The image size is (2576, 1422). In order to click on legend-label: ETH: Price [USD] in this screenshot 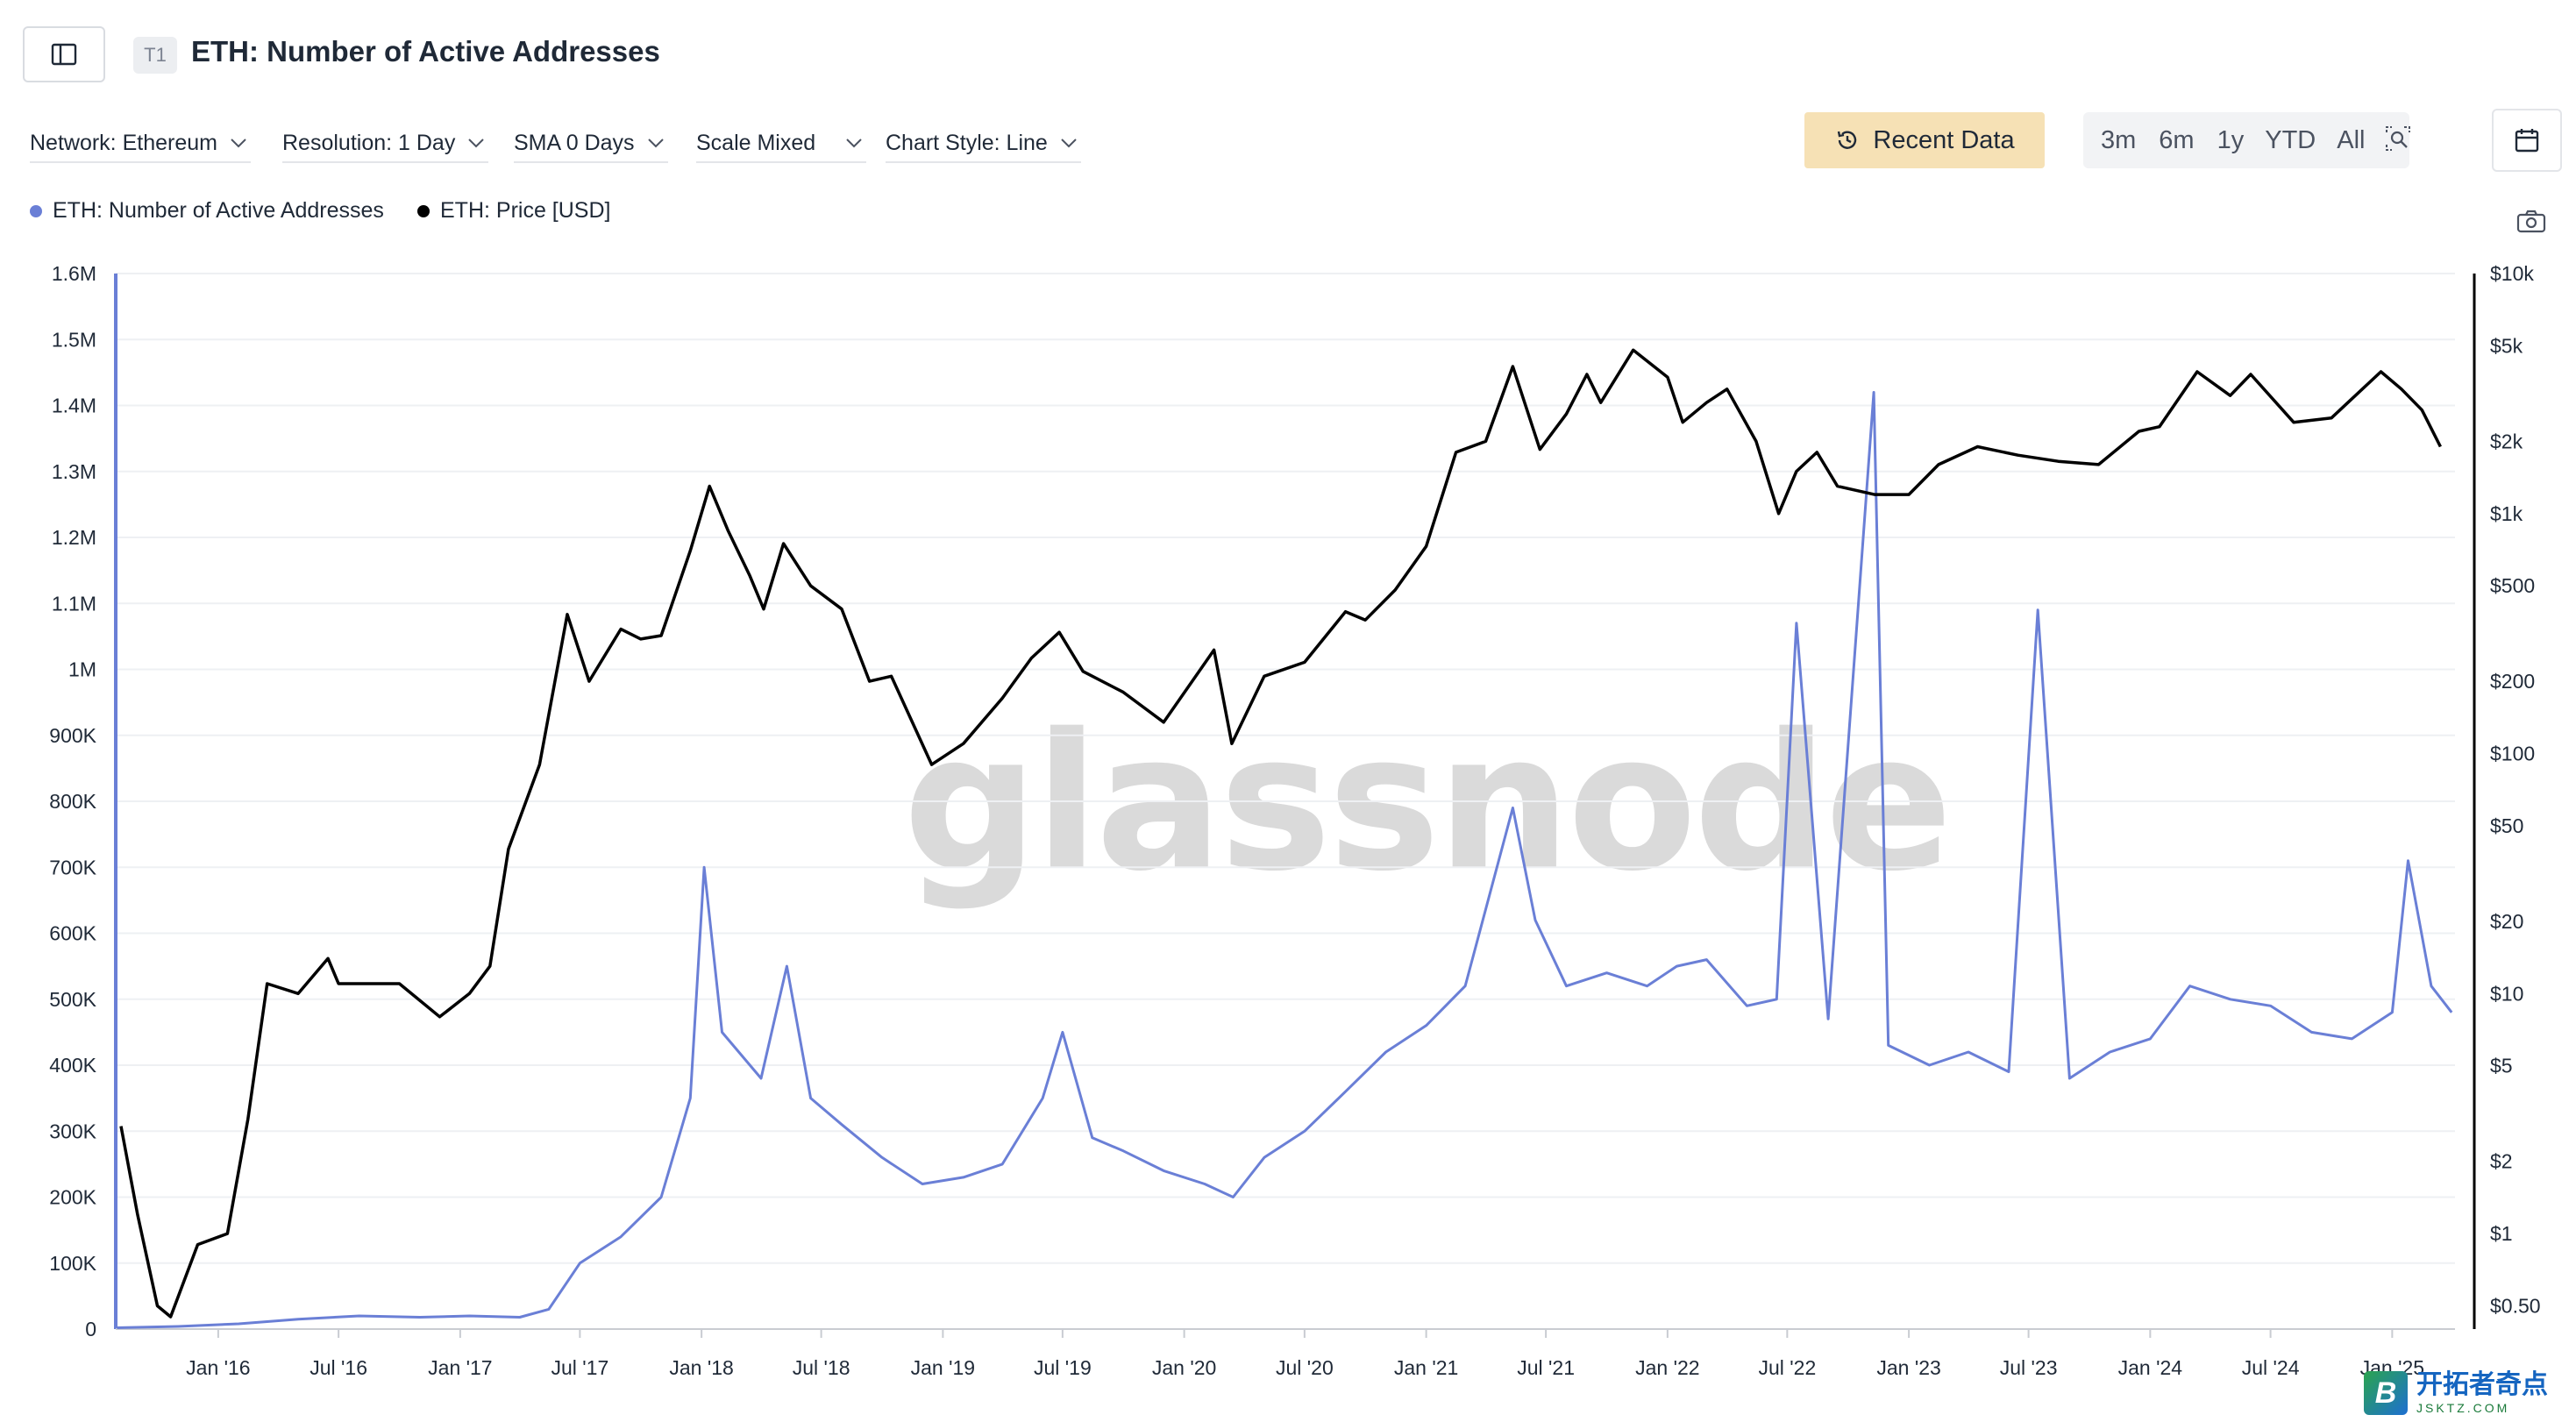, I will do `click(525, 210)`.